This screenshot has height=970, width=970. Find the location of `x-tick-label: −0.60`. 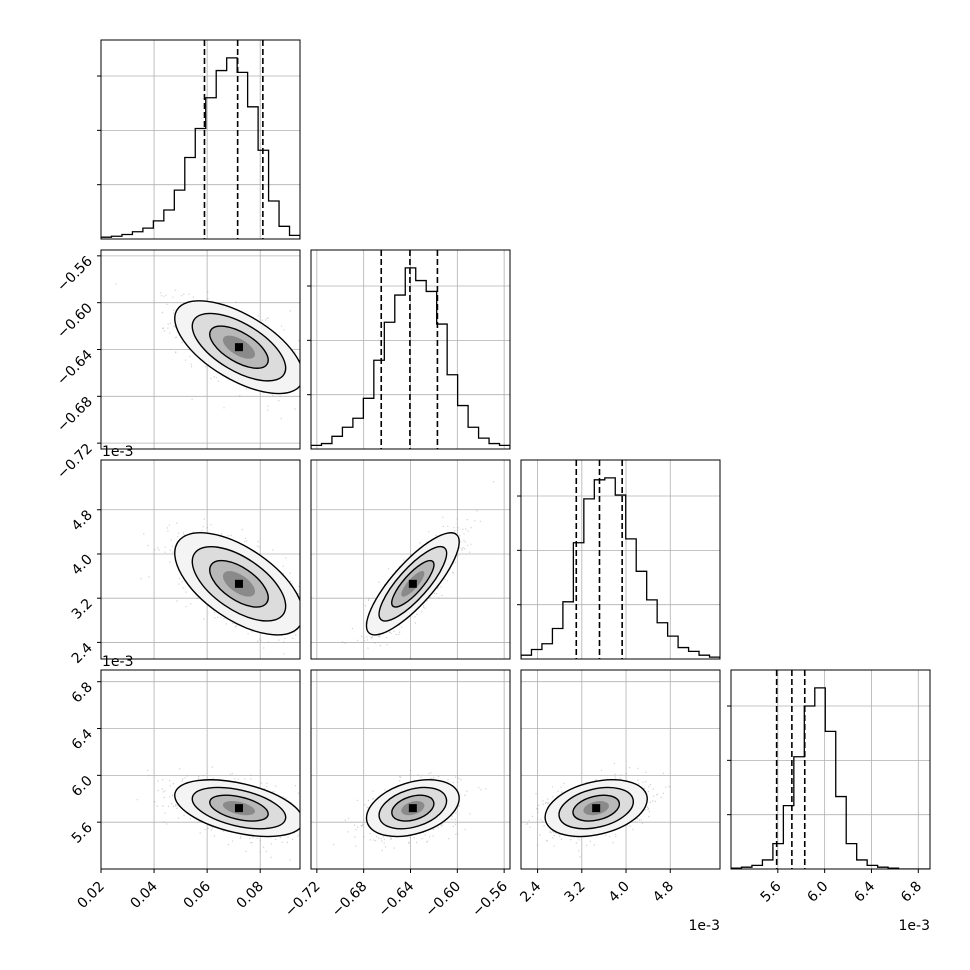

x-tick-label: −0.60 is located at coordinates (443, 900).